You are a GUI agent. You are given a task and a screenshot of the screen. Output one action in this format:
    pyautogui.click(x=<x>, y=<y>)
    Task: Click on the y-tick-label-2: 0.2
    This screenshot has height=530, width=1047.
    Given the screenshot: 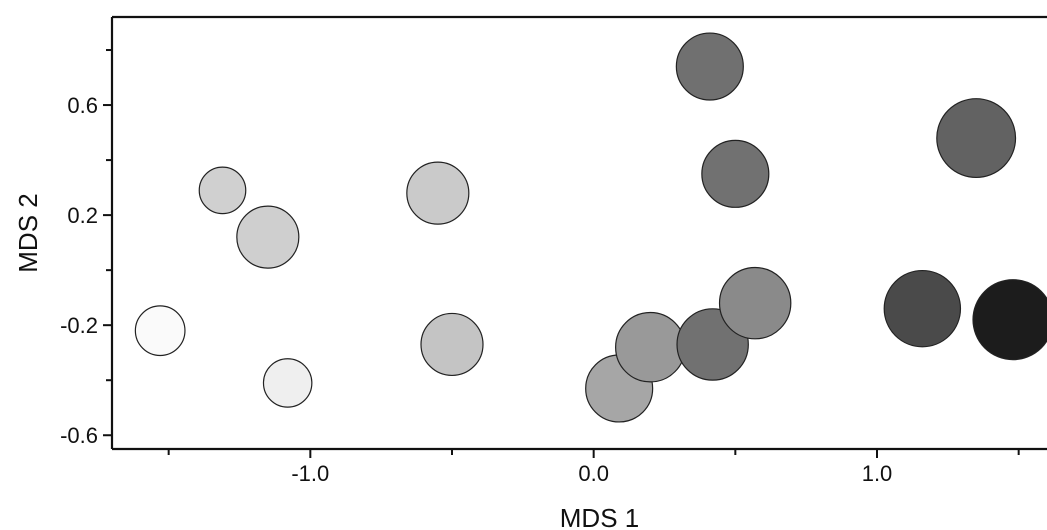 What is the action you would take?
    pyautogui.click(x=82, y=215)
    